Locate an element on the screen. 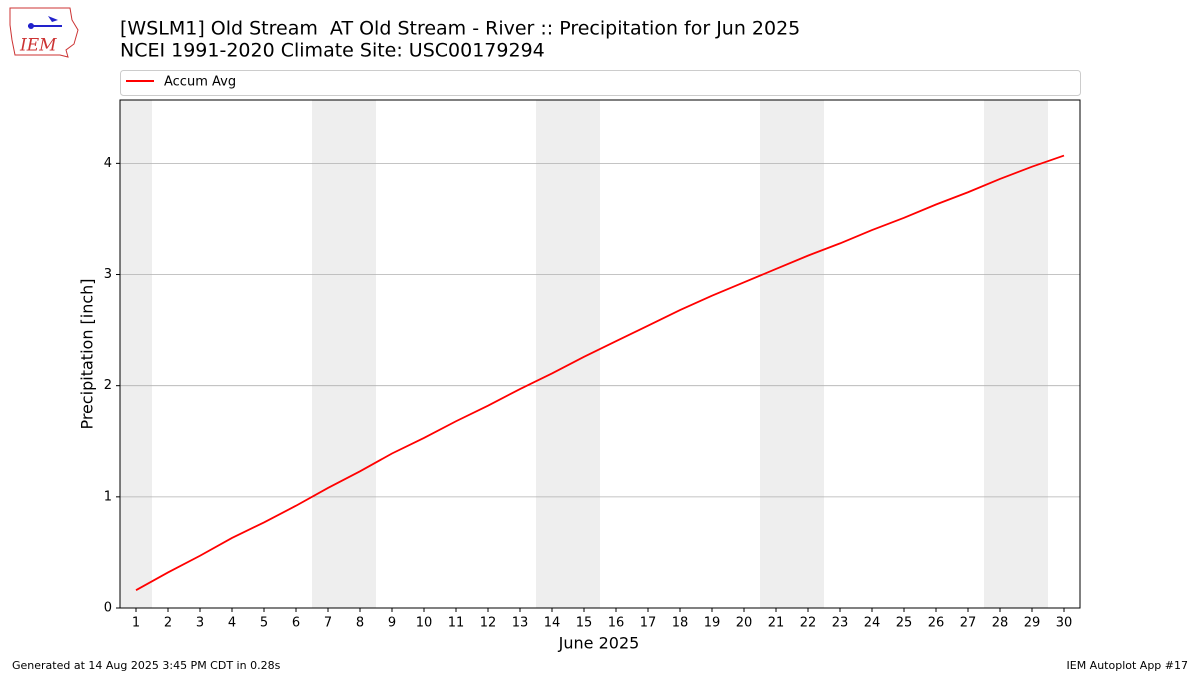 This screenshot has height=675, width=1200. x-tick-label: 3 is located at coordinates (200, 623).